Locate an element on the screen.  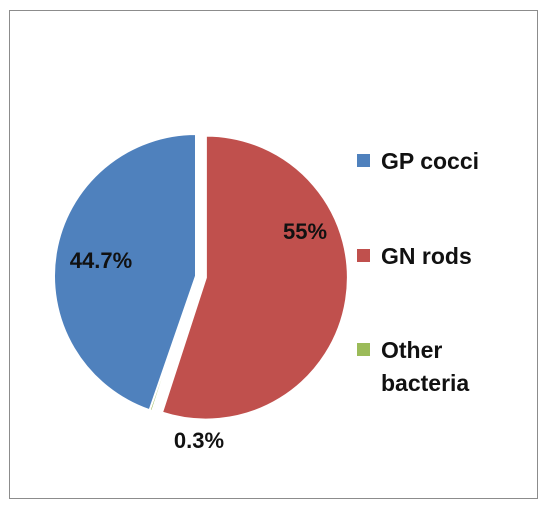
legend-item-gp-cocci: GP cocci is located at coordinates (418, 161).